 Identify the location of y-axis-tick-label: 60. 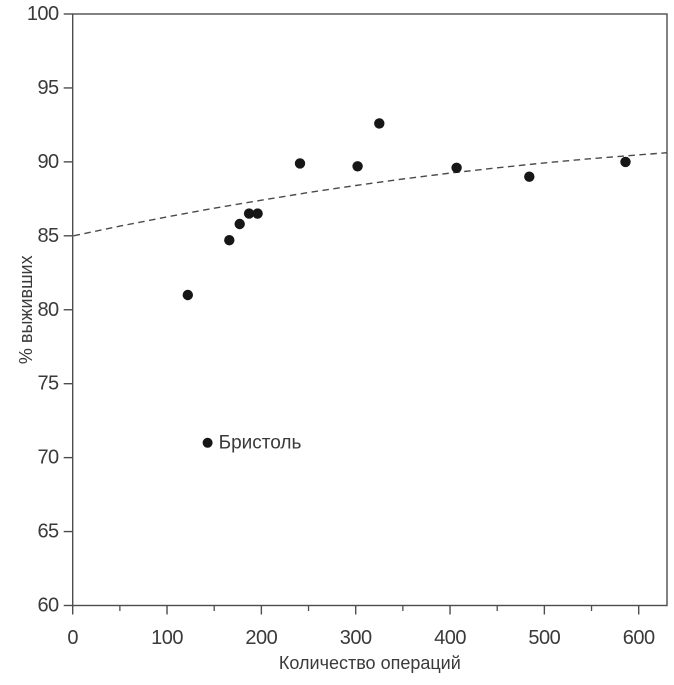
(48, 606).